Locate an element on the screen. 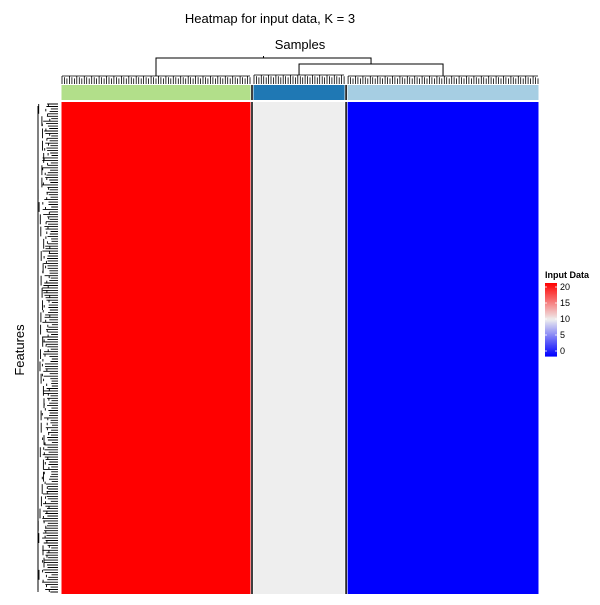  legend-tick-label-0: 0 is located at coordinates (562, 351).